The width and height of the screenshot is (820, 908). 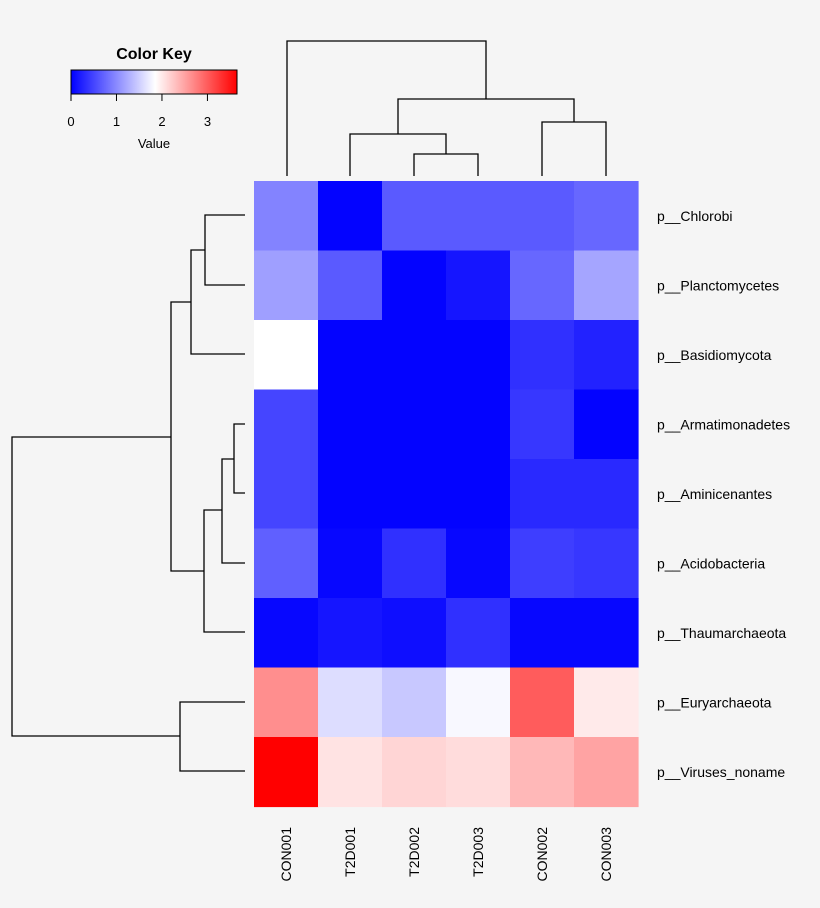 What do you see at coordinates (446, 108) in the screenshot?
I see `column-dendrogram` at bounding box center [446, 108].